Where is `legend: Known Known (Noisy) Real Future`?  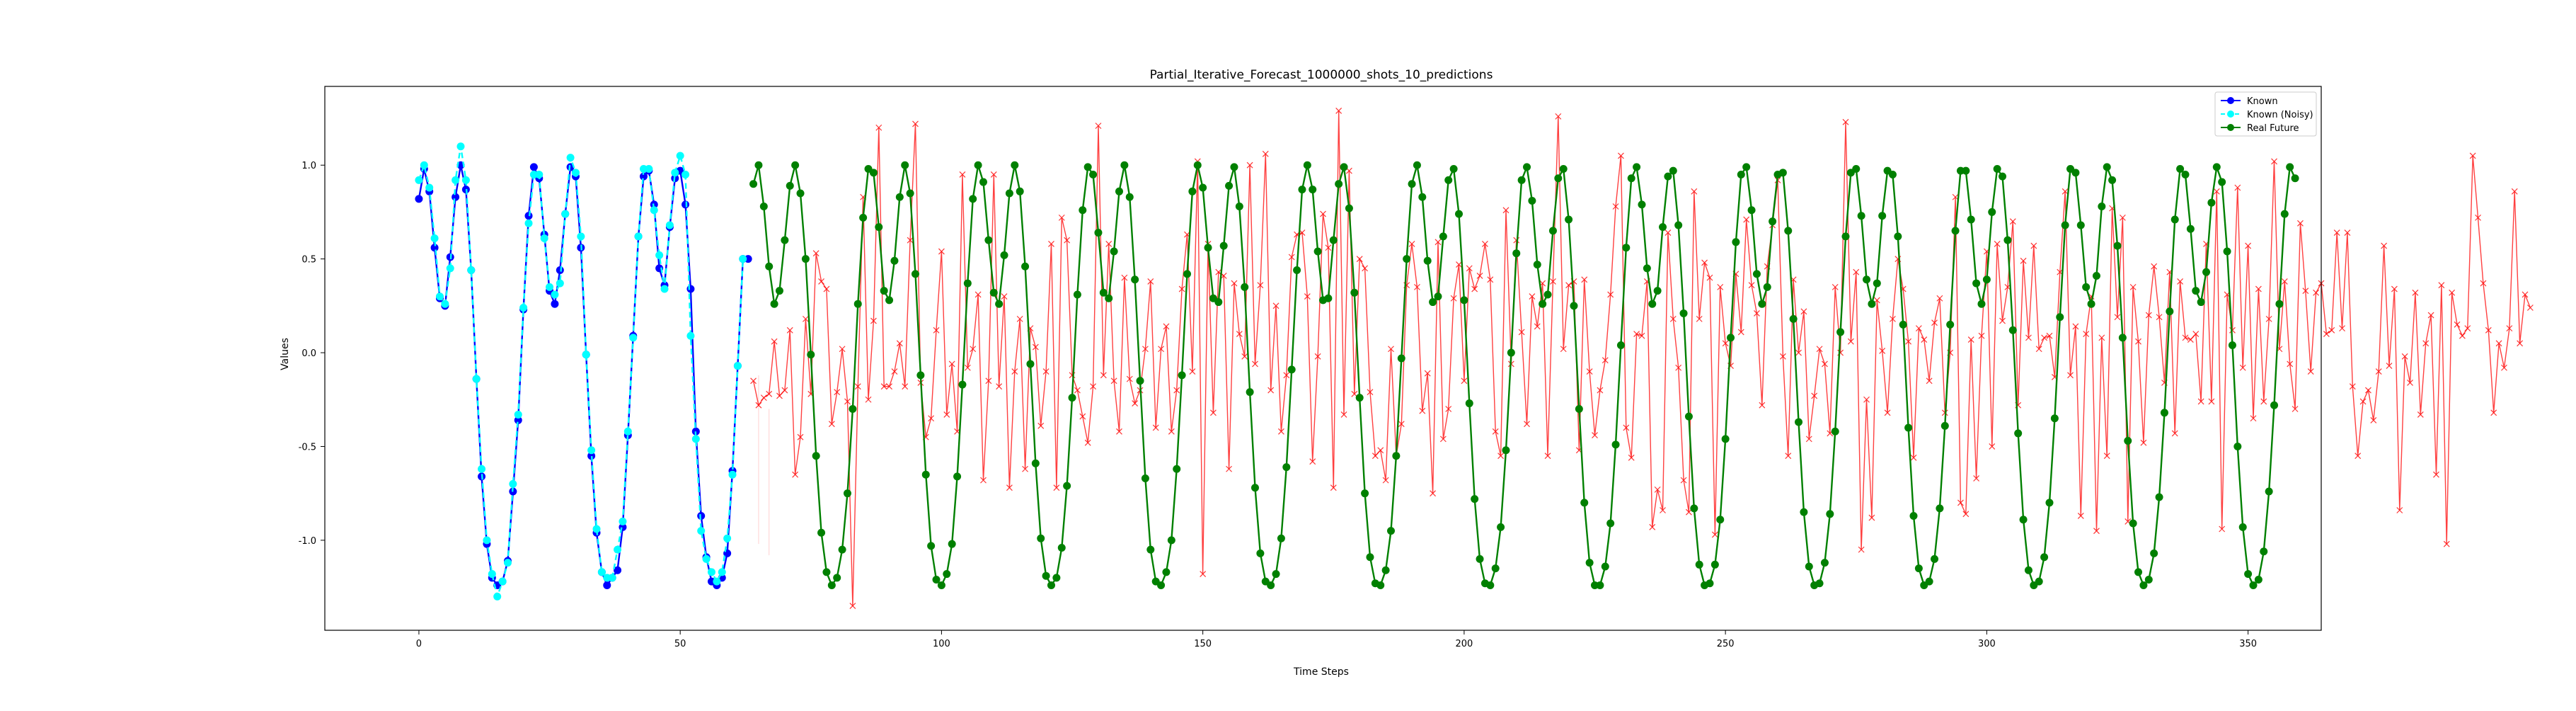 legend: Known Known (Noisy) Real Future is located at coordinates (2265, 114).